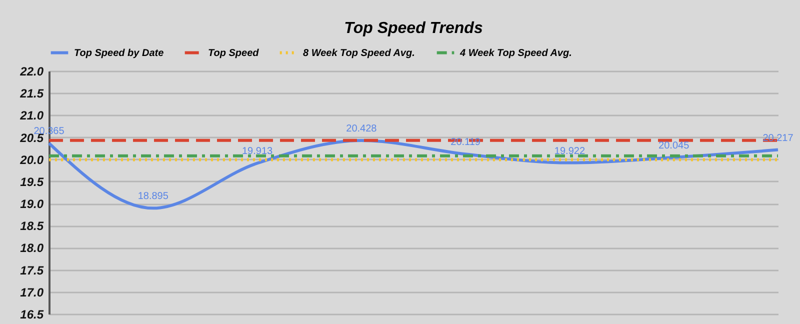  Describe the element at coordinates (234, 53) in the screenshot. I see `legend-label: Top Speed` at that location.